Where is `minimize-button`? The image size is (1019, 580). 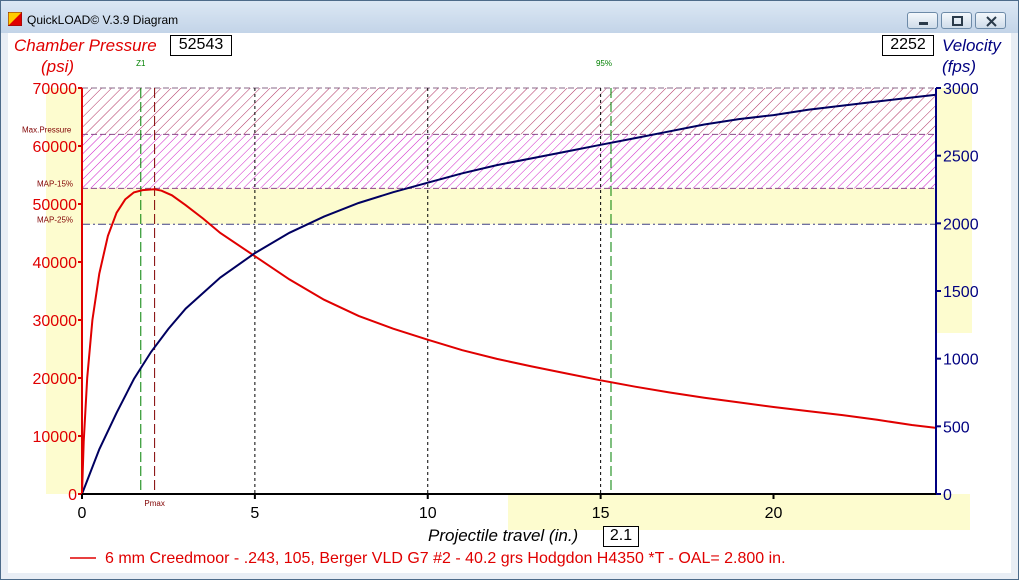
minimize-button is located at coordinates (922, 20).